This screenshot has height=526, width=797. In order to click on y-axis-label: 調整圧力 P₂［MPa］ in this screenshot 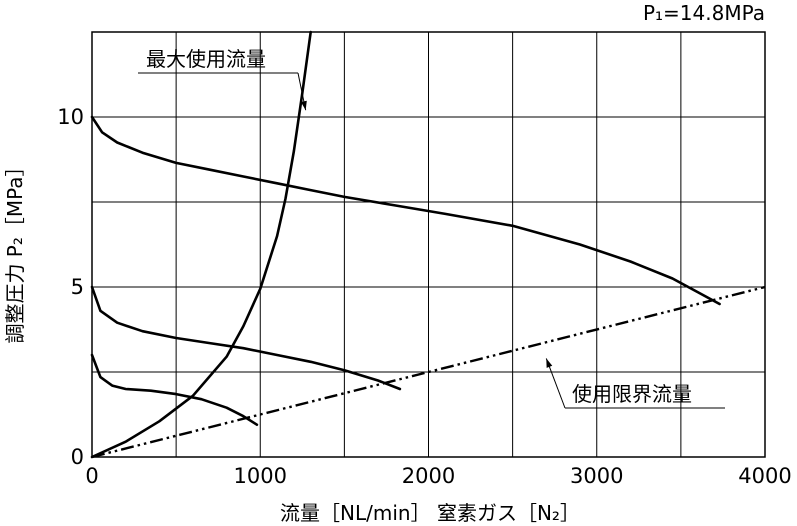, I will do `click(15, 249)`.